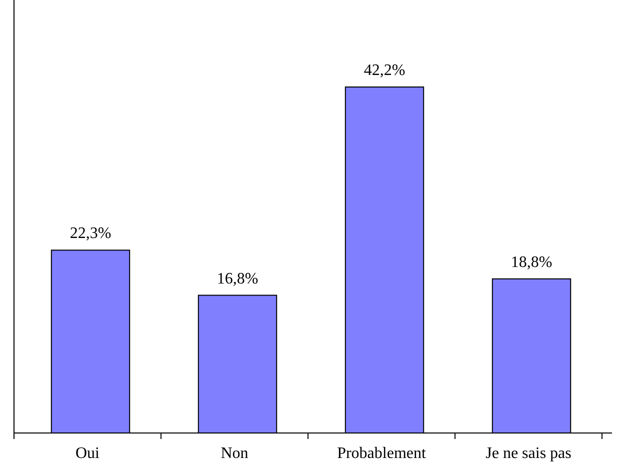 The image size is (617, 466). What do you see at coordinates (529, 453) in the screenshot?
I see `x-tick-label: Je ne sais pas` at bounding box center [529, 453].